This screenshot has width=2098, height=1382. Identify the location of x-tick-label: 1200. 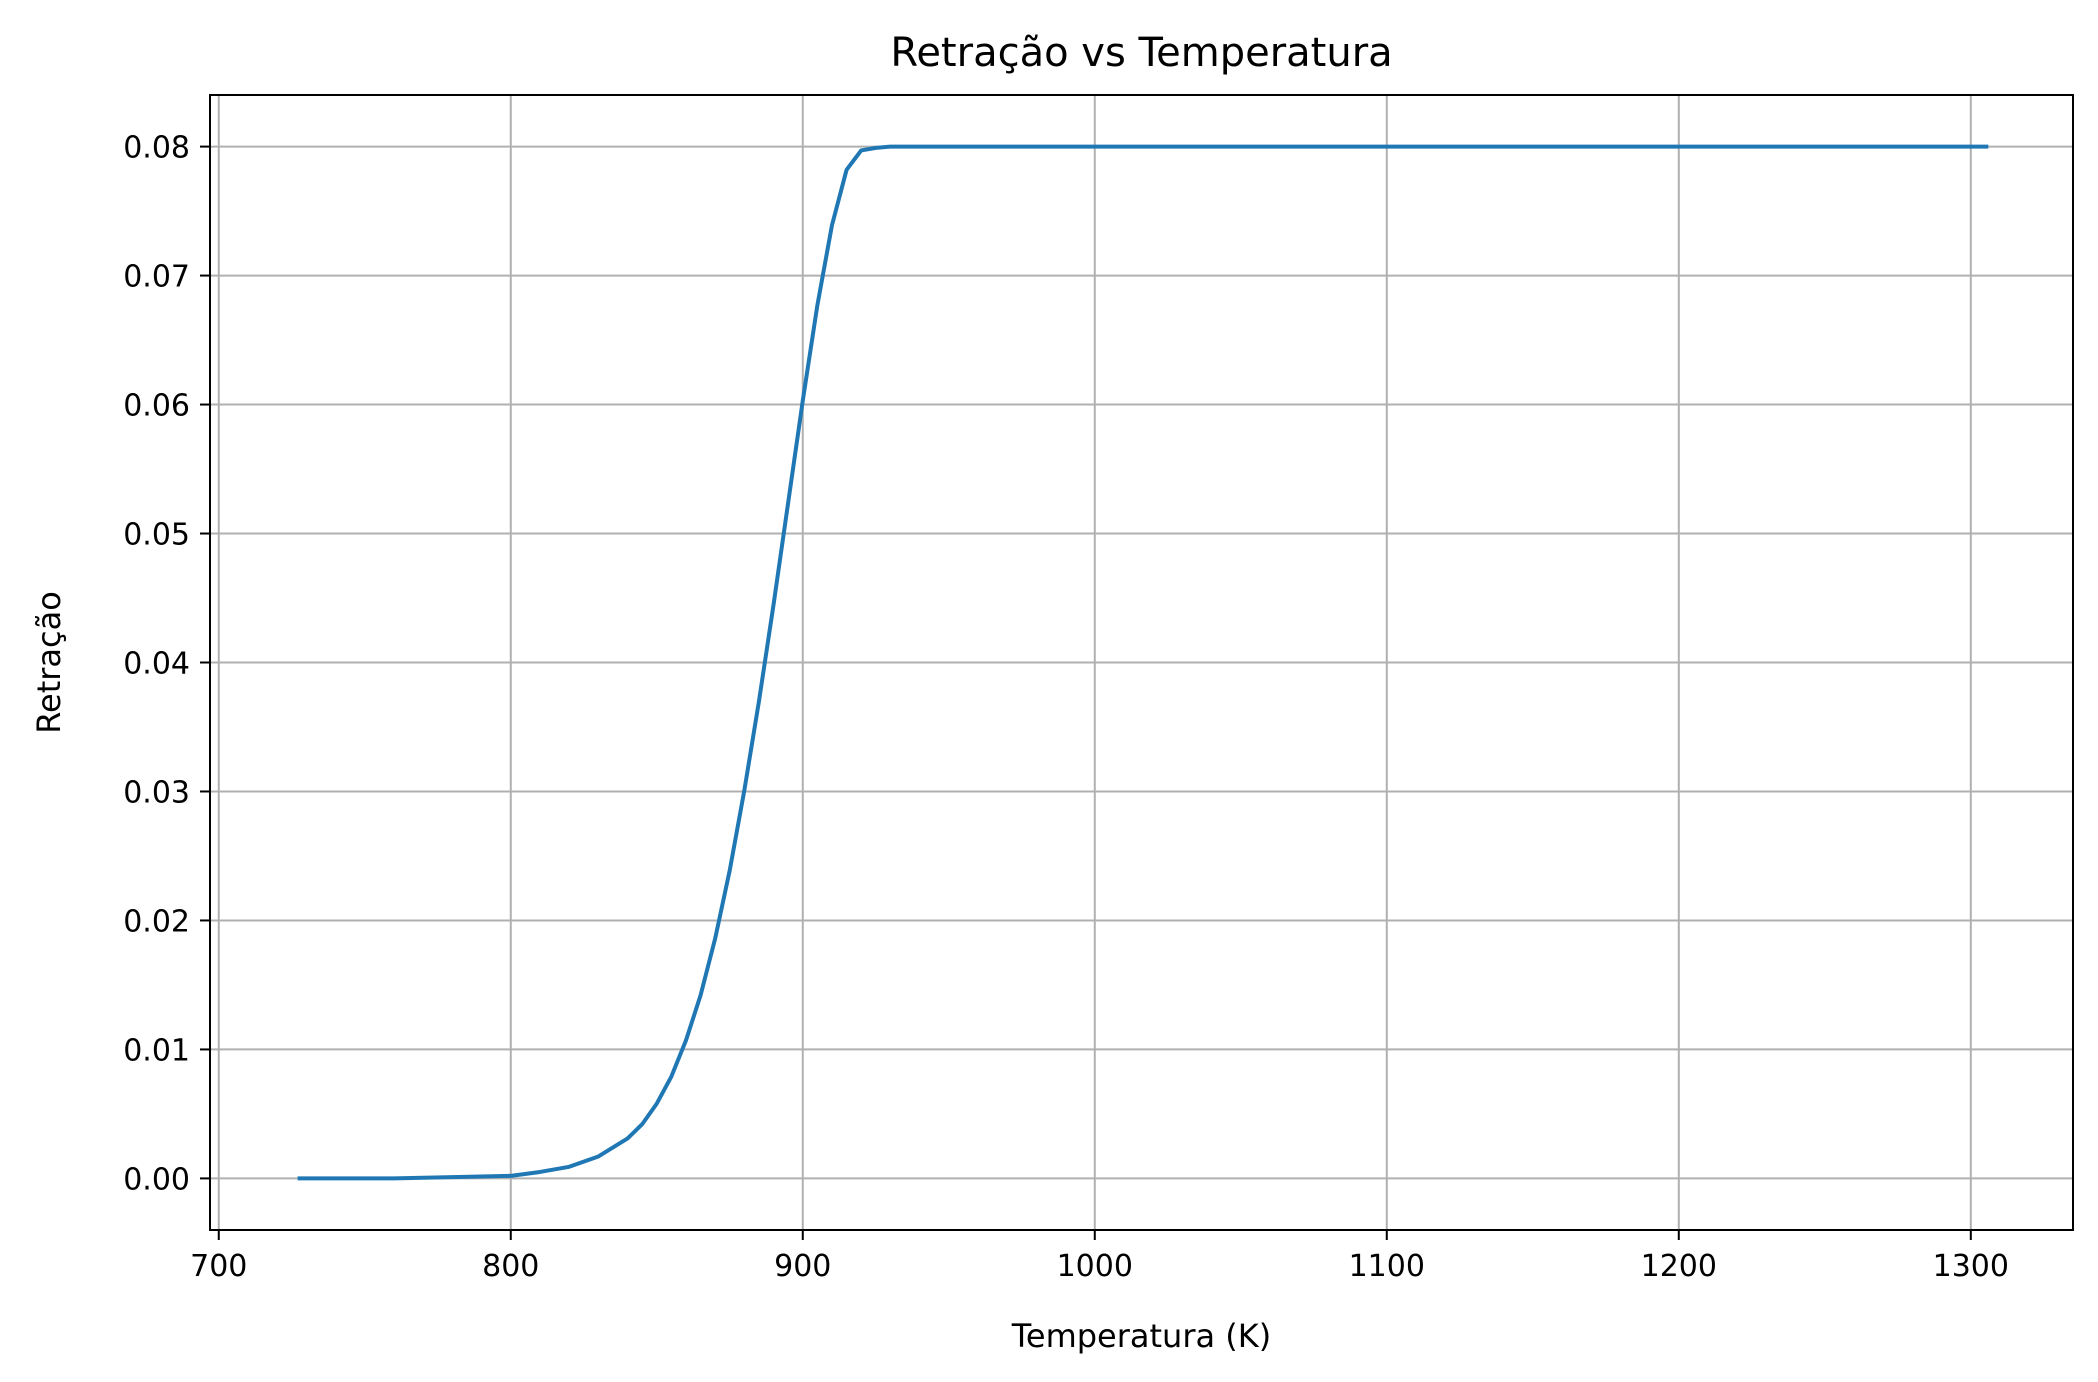
(1679, 1266).